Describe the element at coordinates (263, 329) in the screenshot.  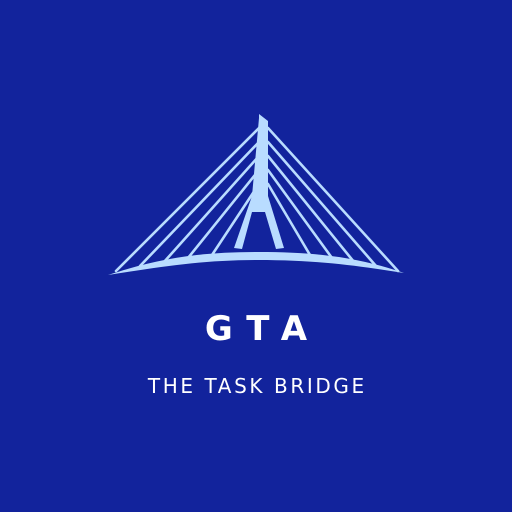
I see `brand-name: GTA` at that location.